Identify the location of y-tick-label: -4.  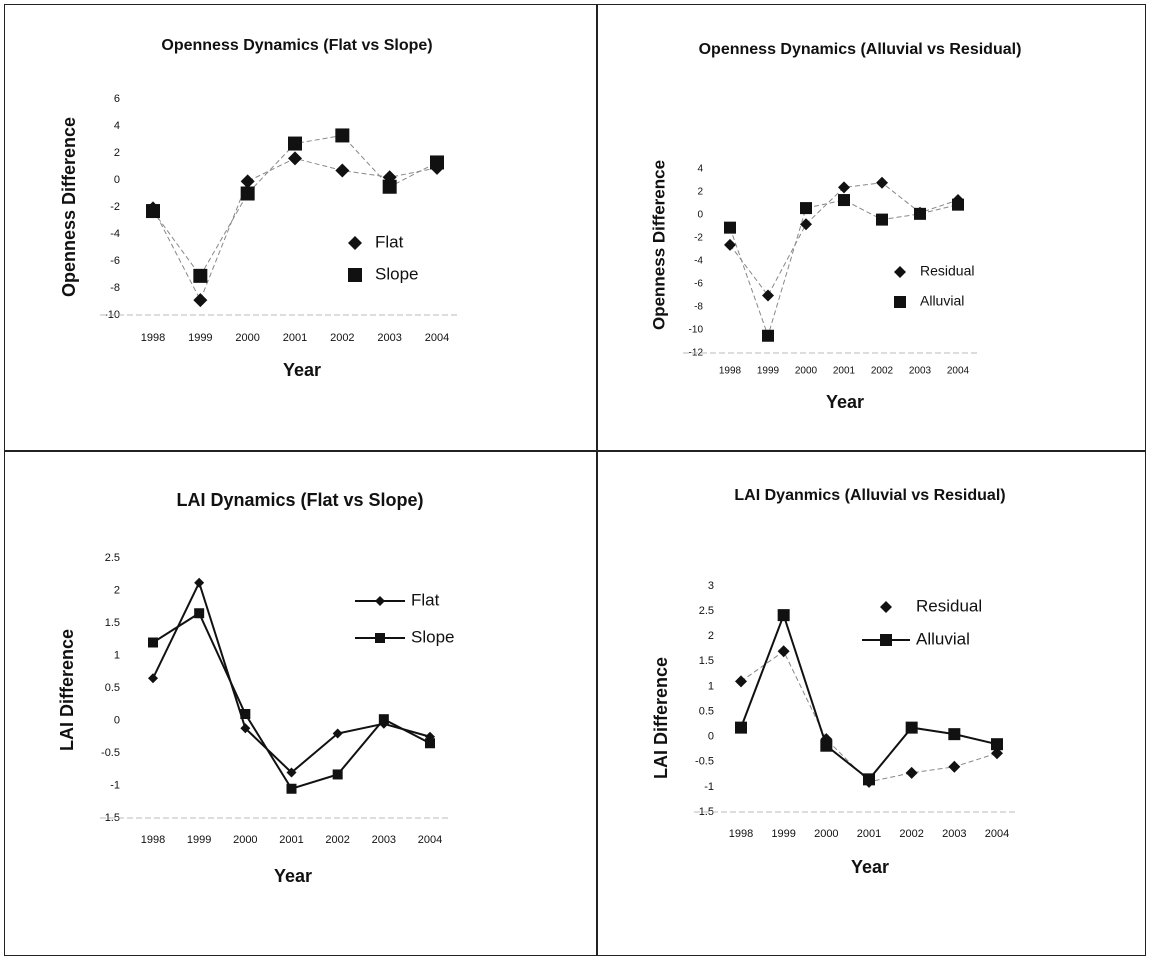
(698, 261).